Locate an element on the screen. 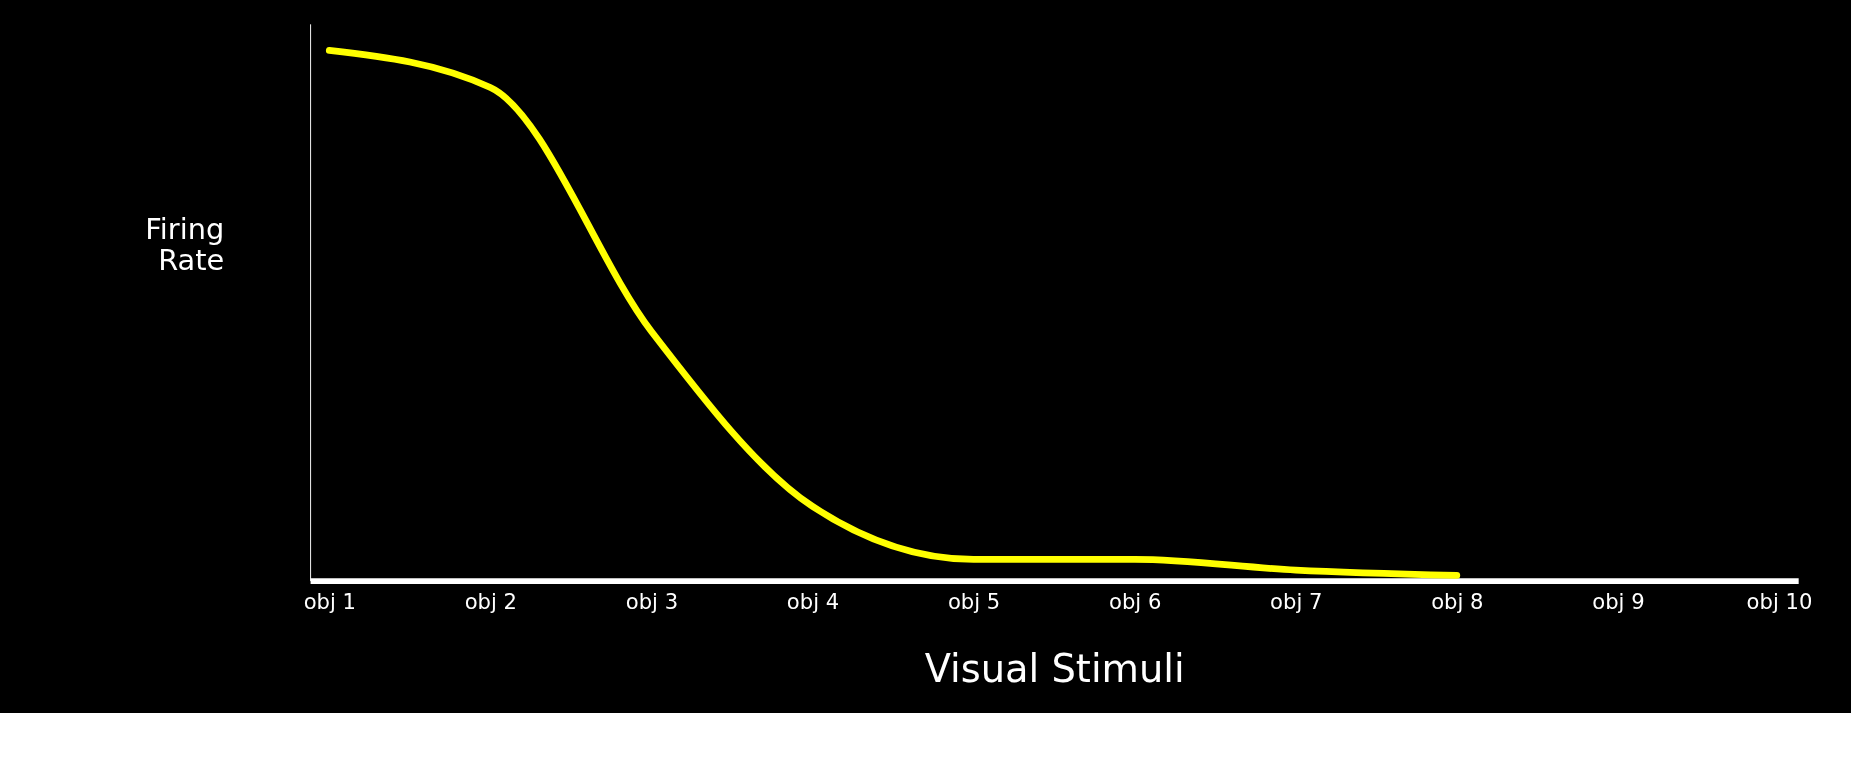 The width and height of the screenshot is (1851, 778). x-tick-label: obj 8 is located at coordinates (1457, 601).